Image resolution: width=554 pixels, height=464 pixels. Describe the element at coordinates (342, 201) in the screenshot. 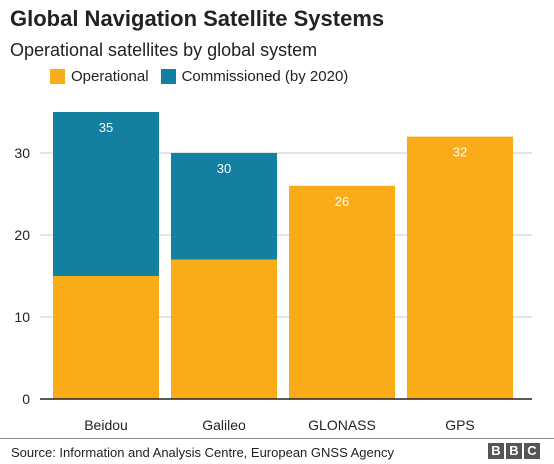

I see `bar-value-label: 26` at that location.